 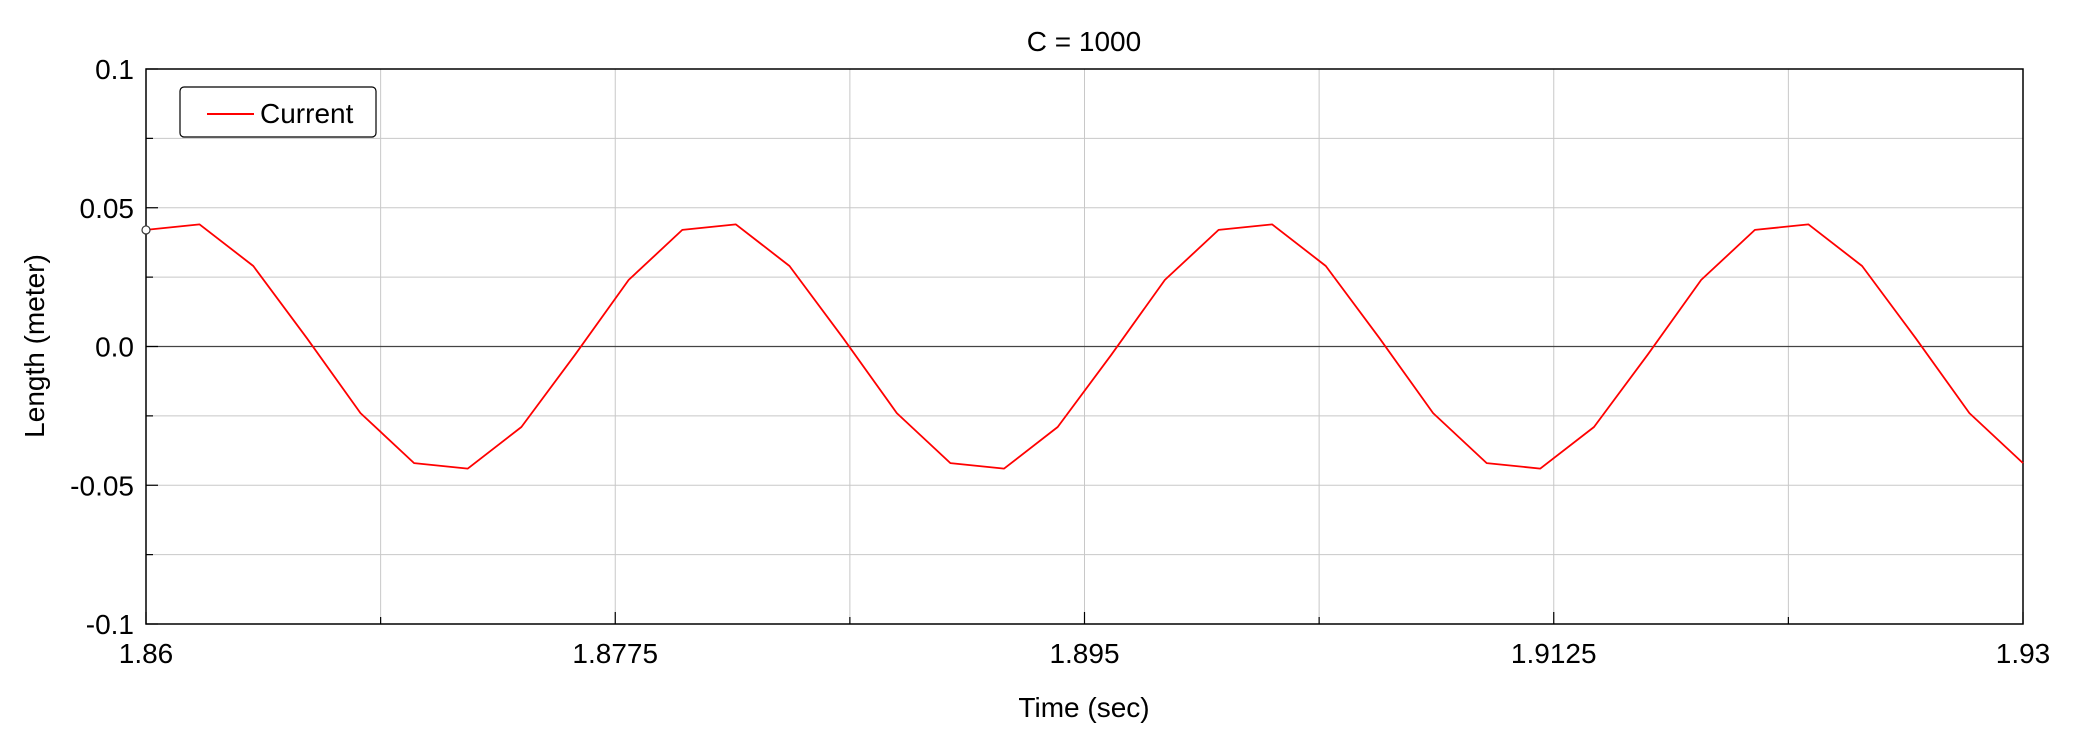 I want to click on series-start-marker, so click(x=146, y=230).